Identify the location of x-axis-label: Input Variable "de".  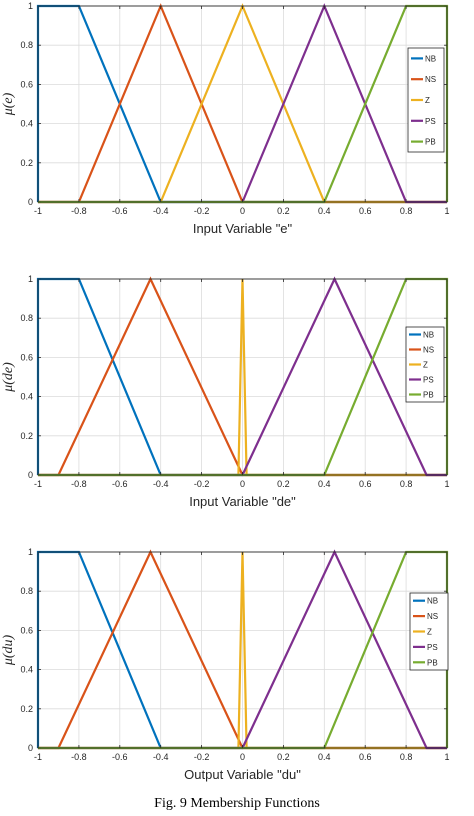
(242, 501).